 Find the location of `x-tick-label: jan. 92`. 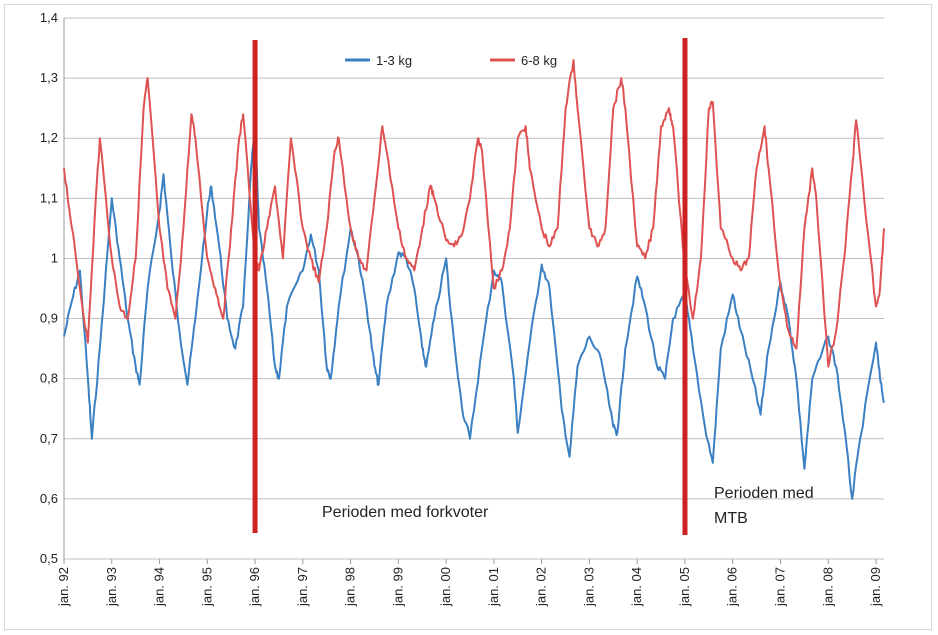

x-tick-label: jan. 92 is located at coordinates (63, 587).